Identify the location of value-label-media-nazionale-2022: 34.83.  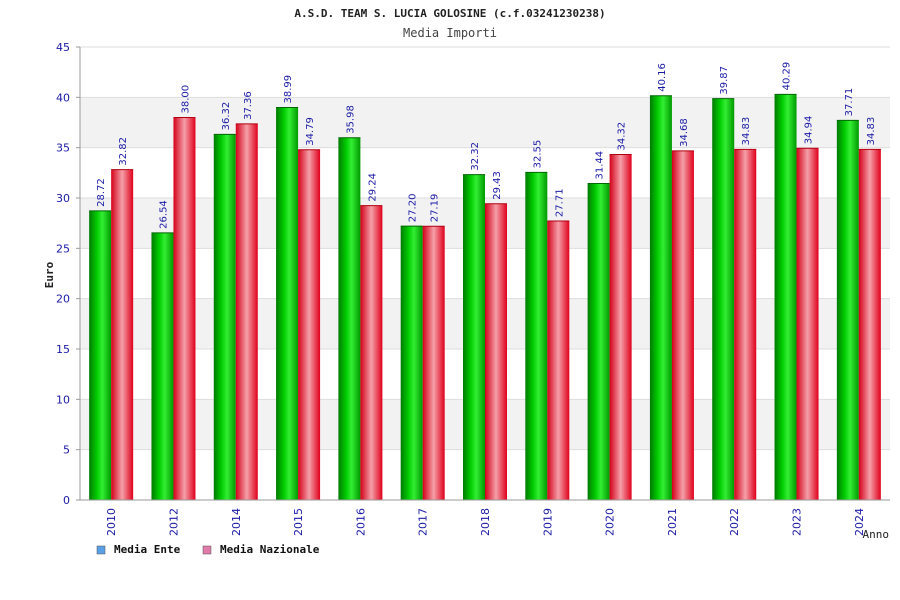
(746, 131).